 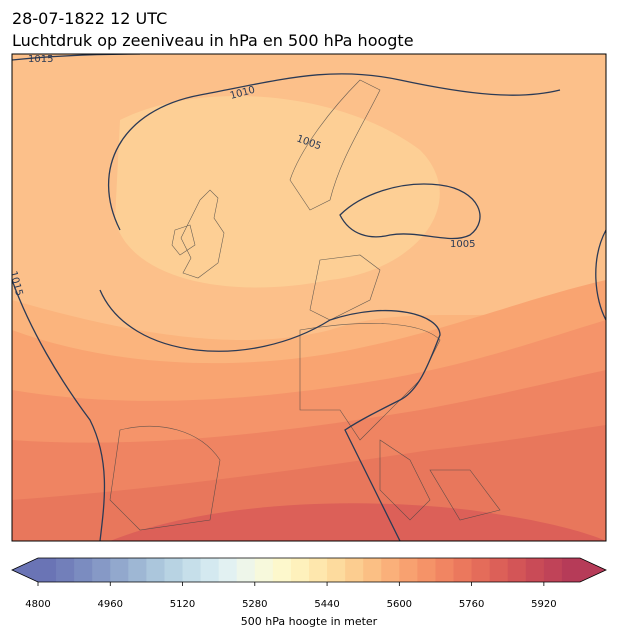 I want to click on contour-label: 1005, so click(x=462, y=244).